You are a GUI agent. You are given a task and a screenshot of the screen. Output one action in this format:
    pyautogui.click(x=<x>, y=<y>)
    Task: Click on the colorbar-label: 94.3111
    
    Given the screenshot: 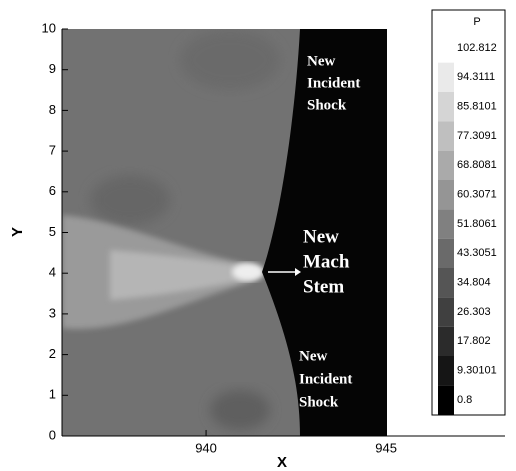 What is the action you would take?
    pyautogui.click(x=476, y=77)
    